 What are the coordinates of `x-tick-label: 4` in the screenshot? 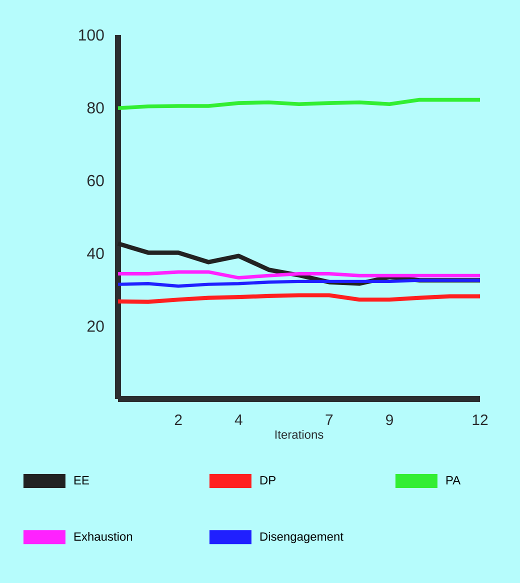 It's located at (238, 419).